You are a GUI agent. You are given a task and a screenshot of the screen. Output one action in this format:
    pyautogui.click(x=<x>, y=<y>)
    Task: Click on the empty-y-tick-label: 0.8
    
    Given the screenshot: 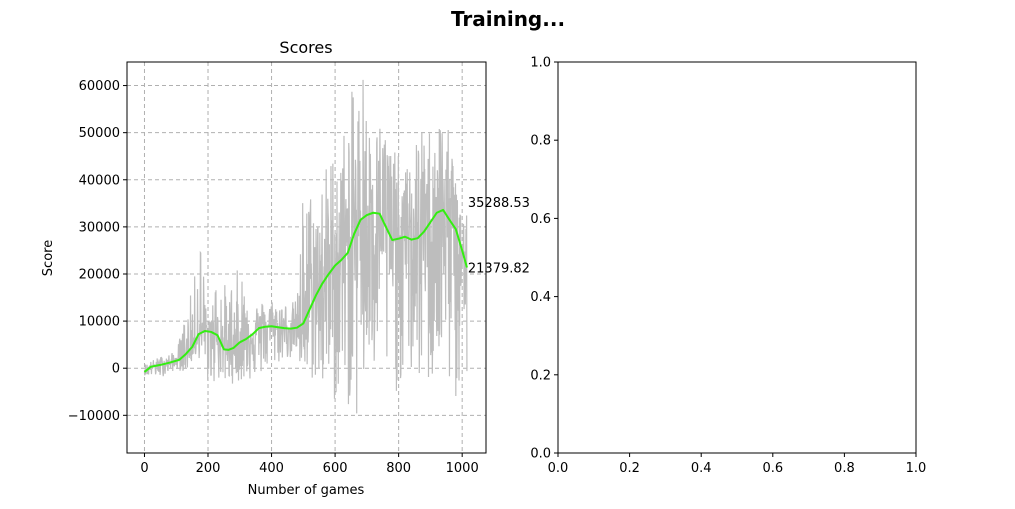 What is the action you would take?
    pyautogui.click(x=540, y=141)
    